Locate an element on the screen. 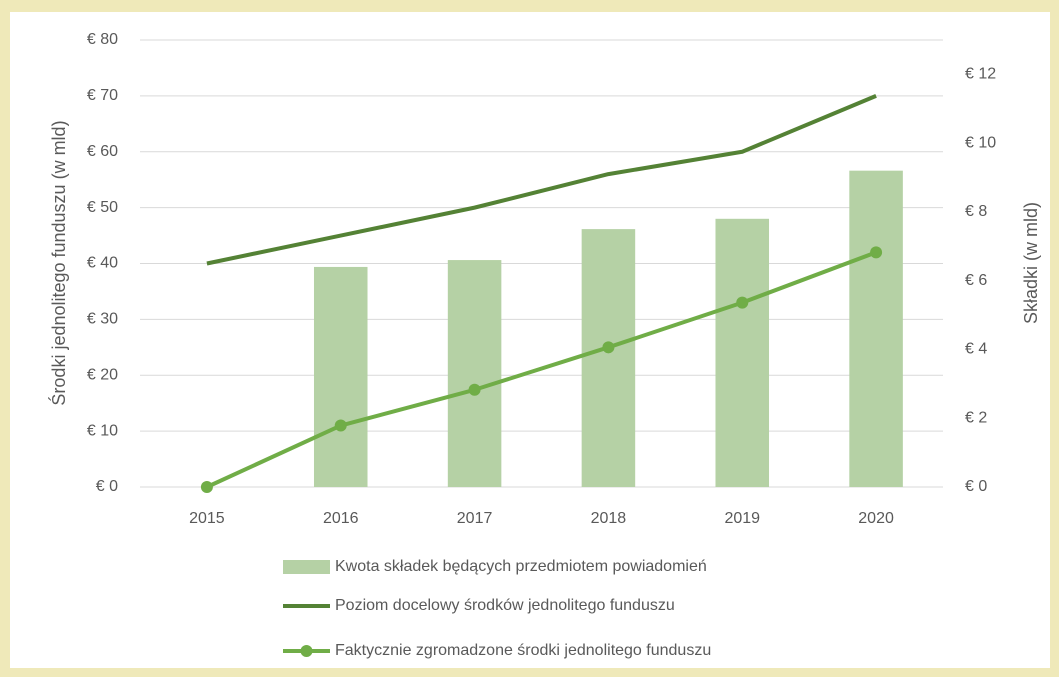 Image resolution: width=1059 pixels, height=677 pixels. legend-marker is located at coordinates (306, 651).